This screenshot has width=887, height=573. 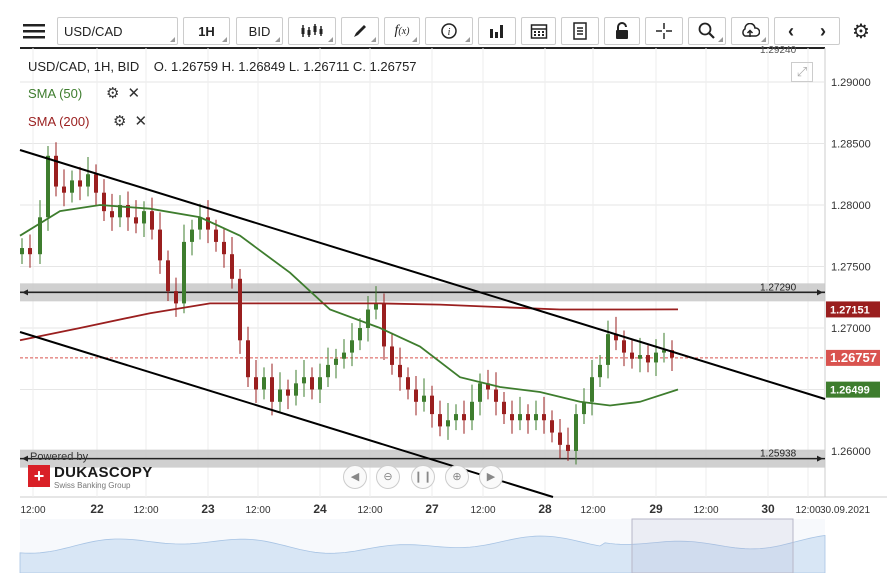 What do you see at coordinates (497, 31) in the screenshot?
I see `volume-bars-icon` at bounding box center [497, 31].